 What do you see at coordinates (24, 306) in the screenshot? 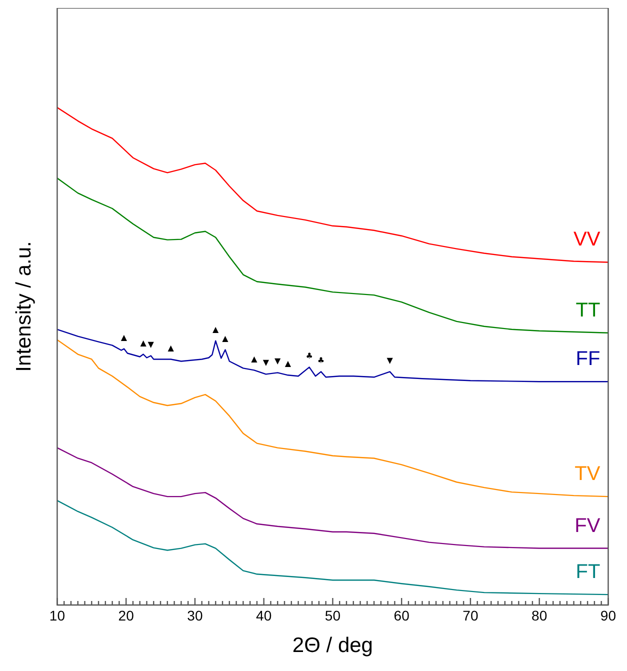
I see `y-axis-title: Intensity / a.u.` at bounding box center [24, 306].